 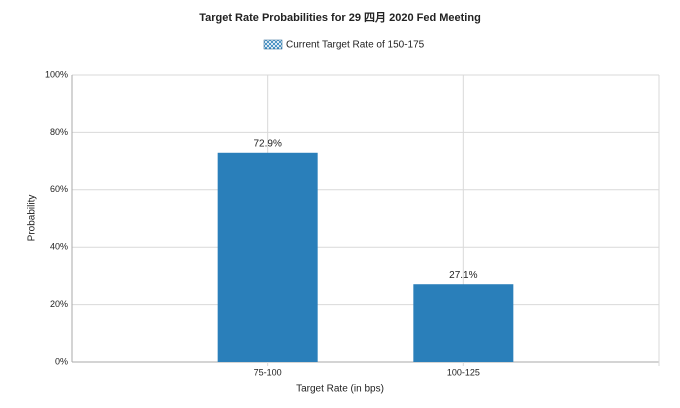 What do you see at coordinates (267, 143) in the screenshot?
I see `data-label: 72.9%` at bounding box center [267, 143].